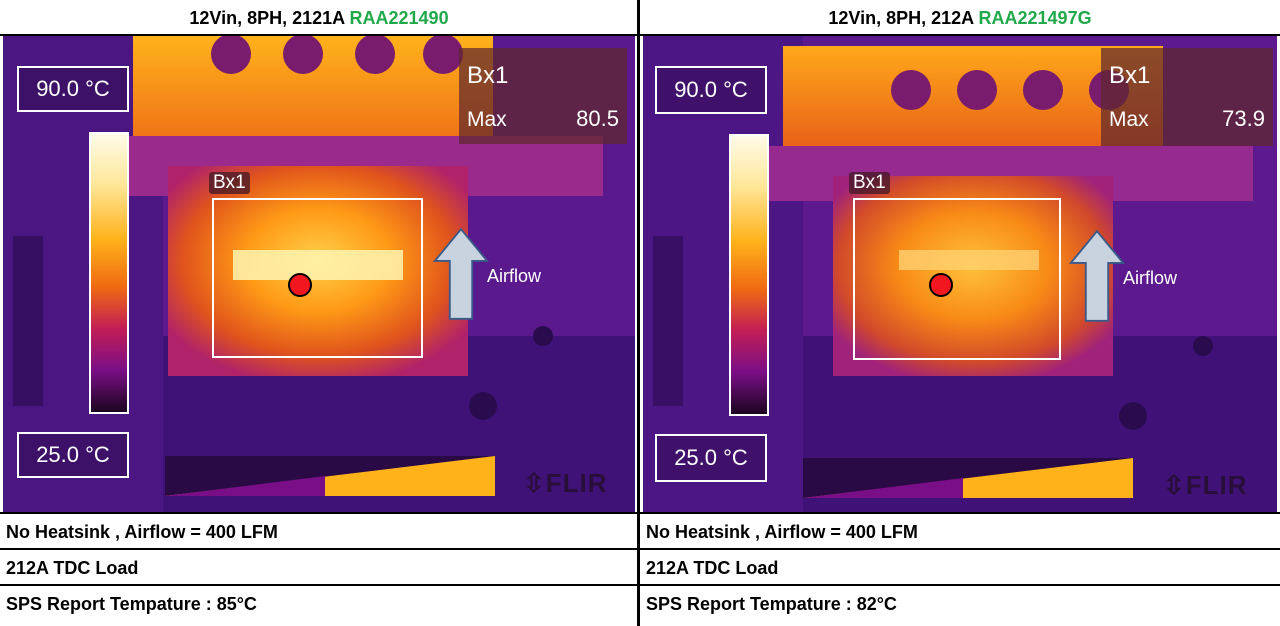  I want to click on panel-title: 12Vin, 8PH, 2121A RAA221490, so click(319, 18).